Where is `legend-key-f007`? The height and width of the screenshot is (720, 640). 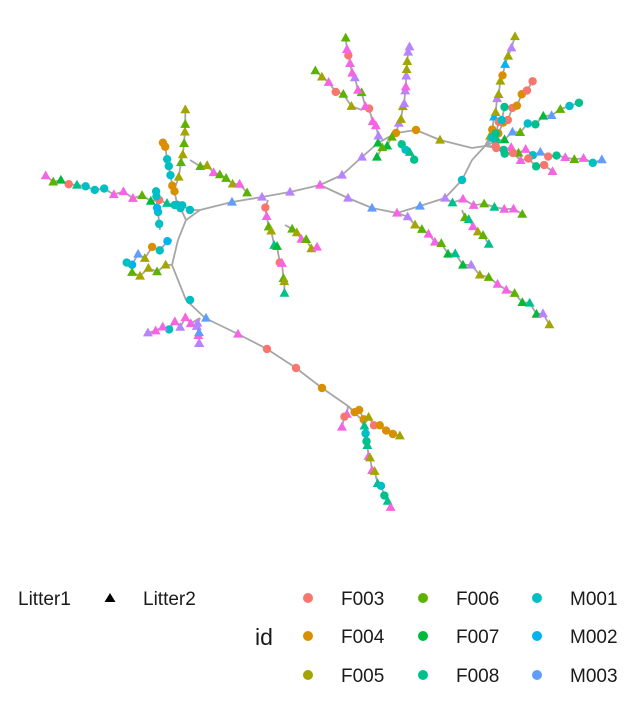
legend-key-f007 is located at coordinates (423, 636).